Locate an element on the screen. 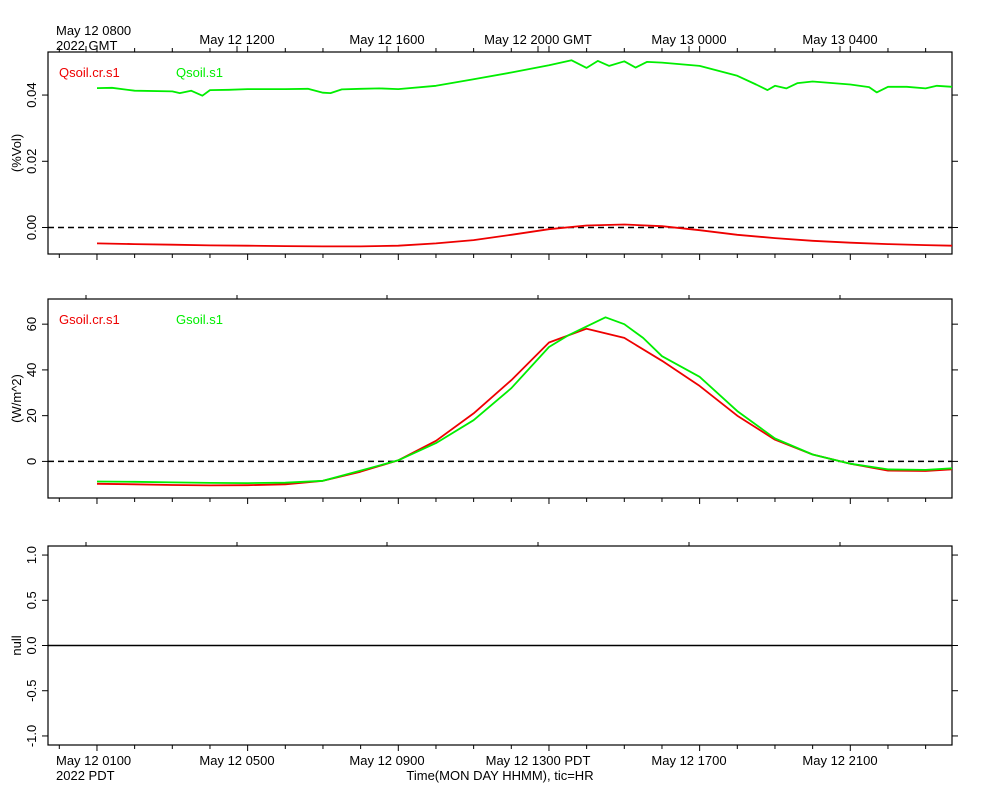 The width and height of the screenshot is (1000, 805). y-tick-label: -1.0 is located at coordinates (31, 736).